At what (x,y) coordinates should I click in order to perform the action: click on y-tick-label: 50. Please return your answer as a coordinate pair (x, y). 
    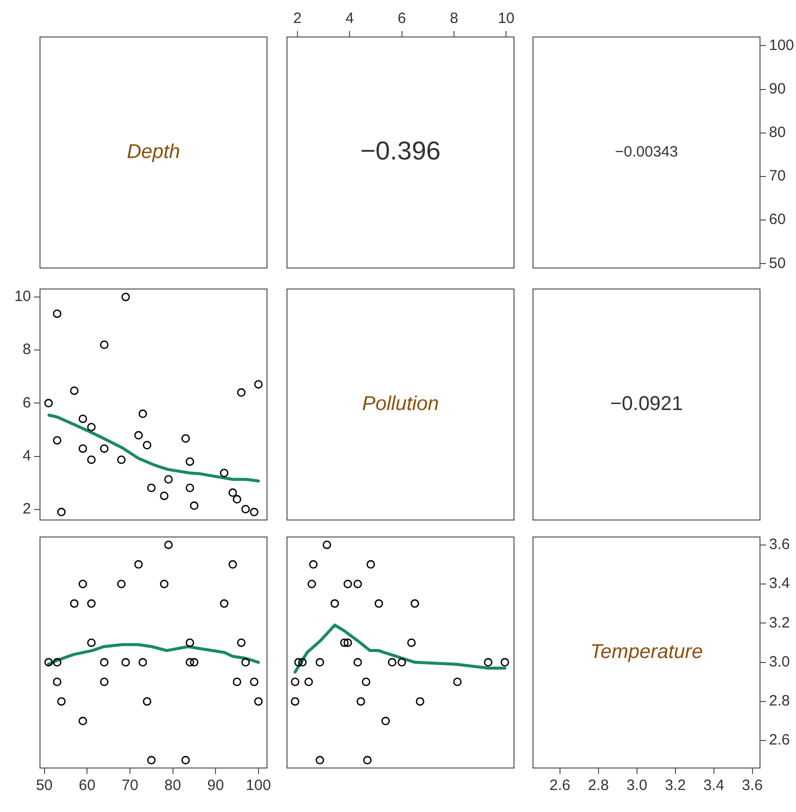
    Looking at the image, I should click on (777, 263).